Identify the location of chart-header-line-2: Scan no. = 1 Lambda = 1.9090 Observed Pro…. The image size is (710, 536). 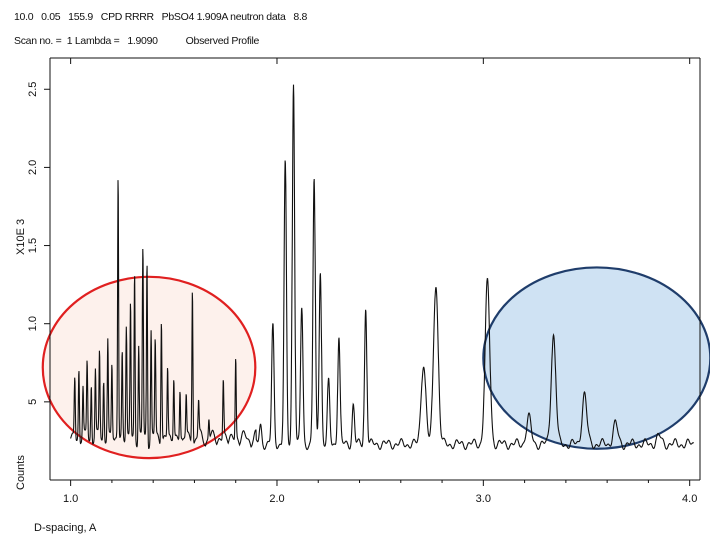
(136, 41).